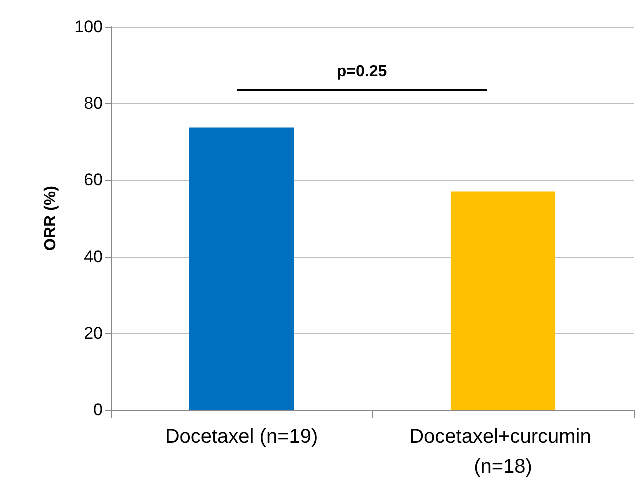  Describe the element at coordinates (98, 410) in the screenshot. I see `y-tick-label: 0` at that location.